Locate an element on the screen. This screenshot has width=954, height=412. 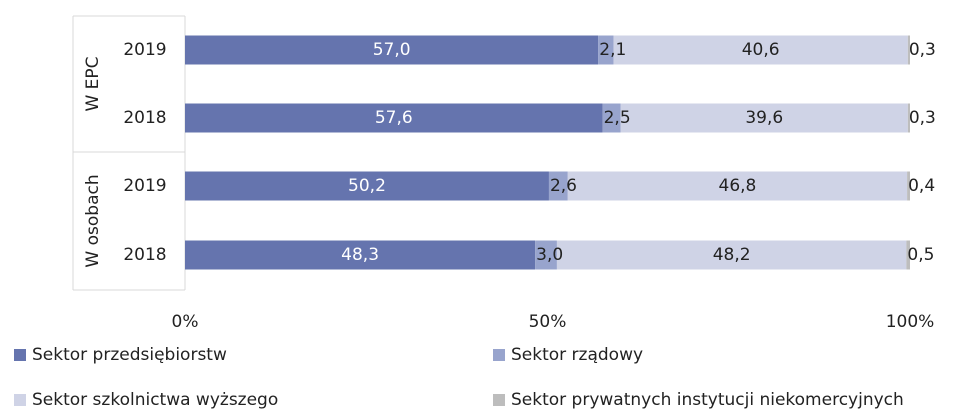
legend-label: Sektor rządowy is located at coordinates (577, 355).